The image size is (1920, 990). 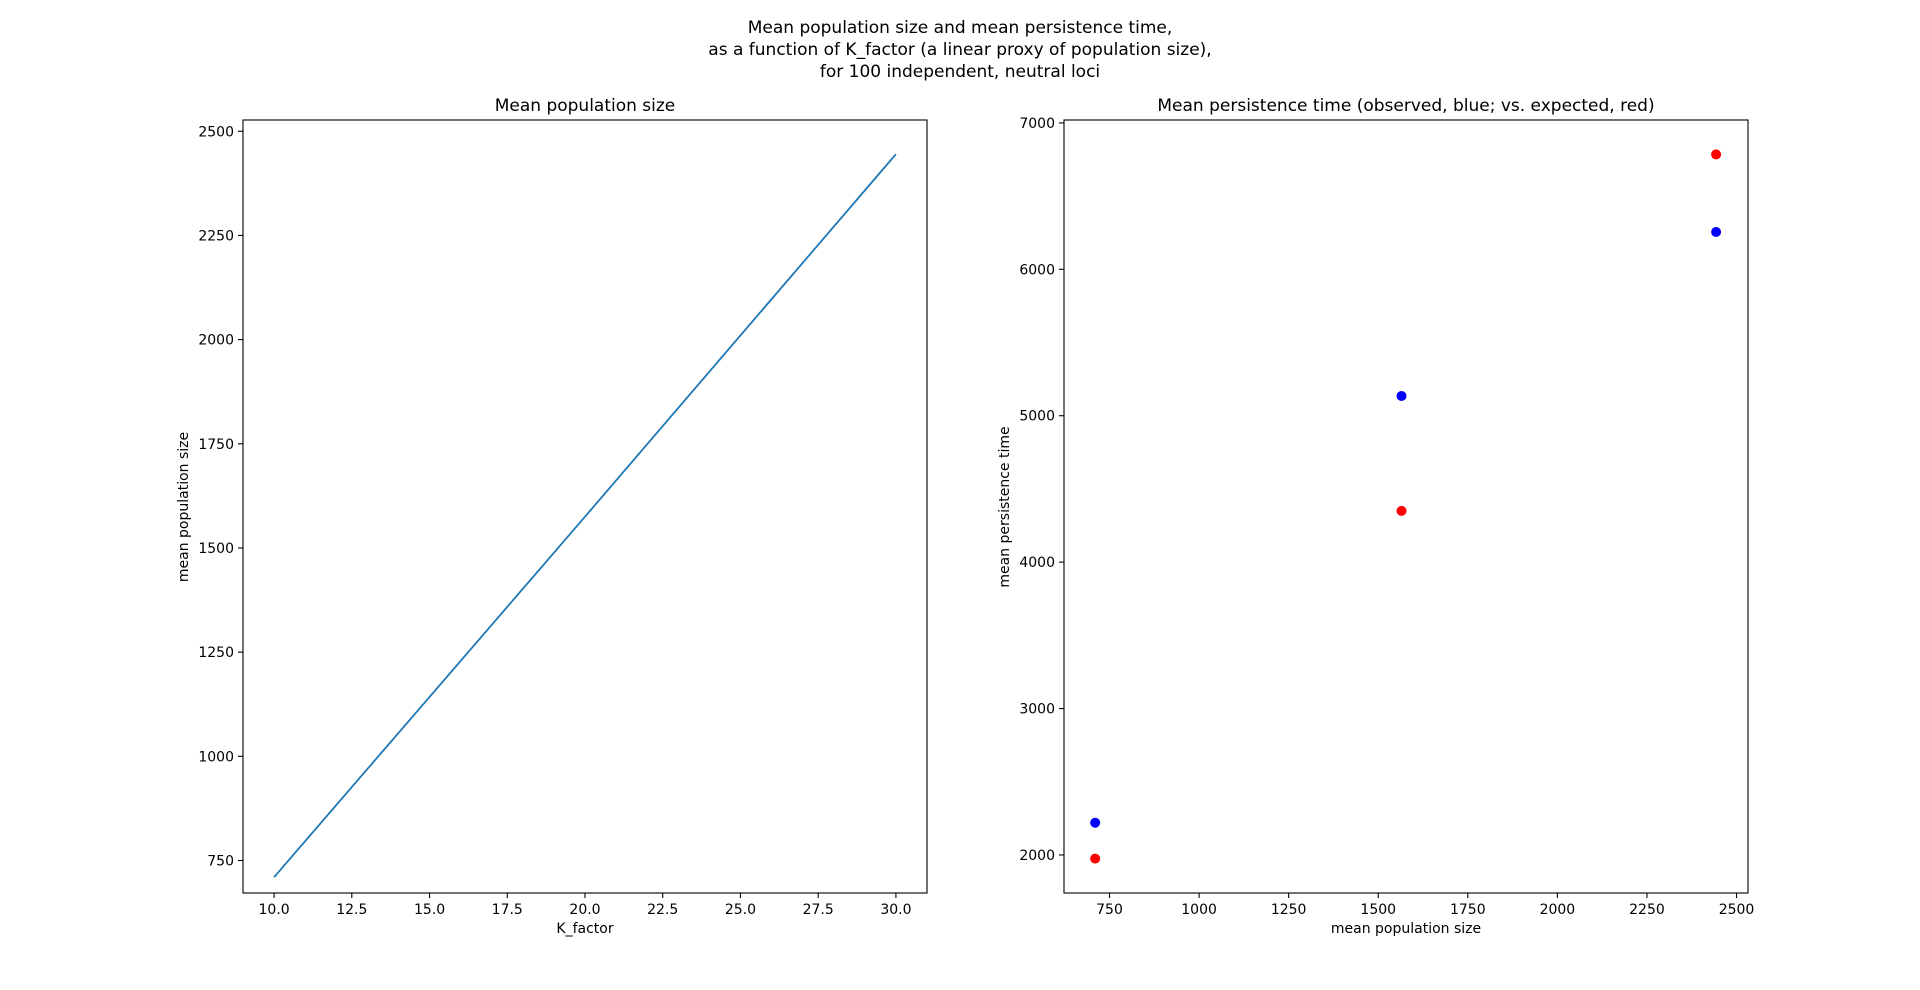 I want to click on population-size-x-tick-label: 20.0, so click(x=584, y=910).